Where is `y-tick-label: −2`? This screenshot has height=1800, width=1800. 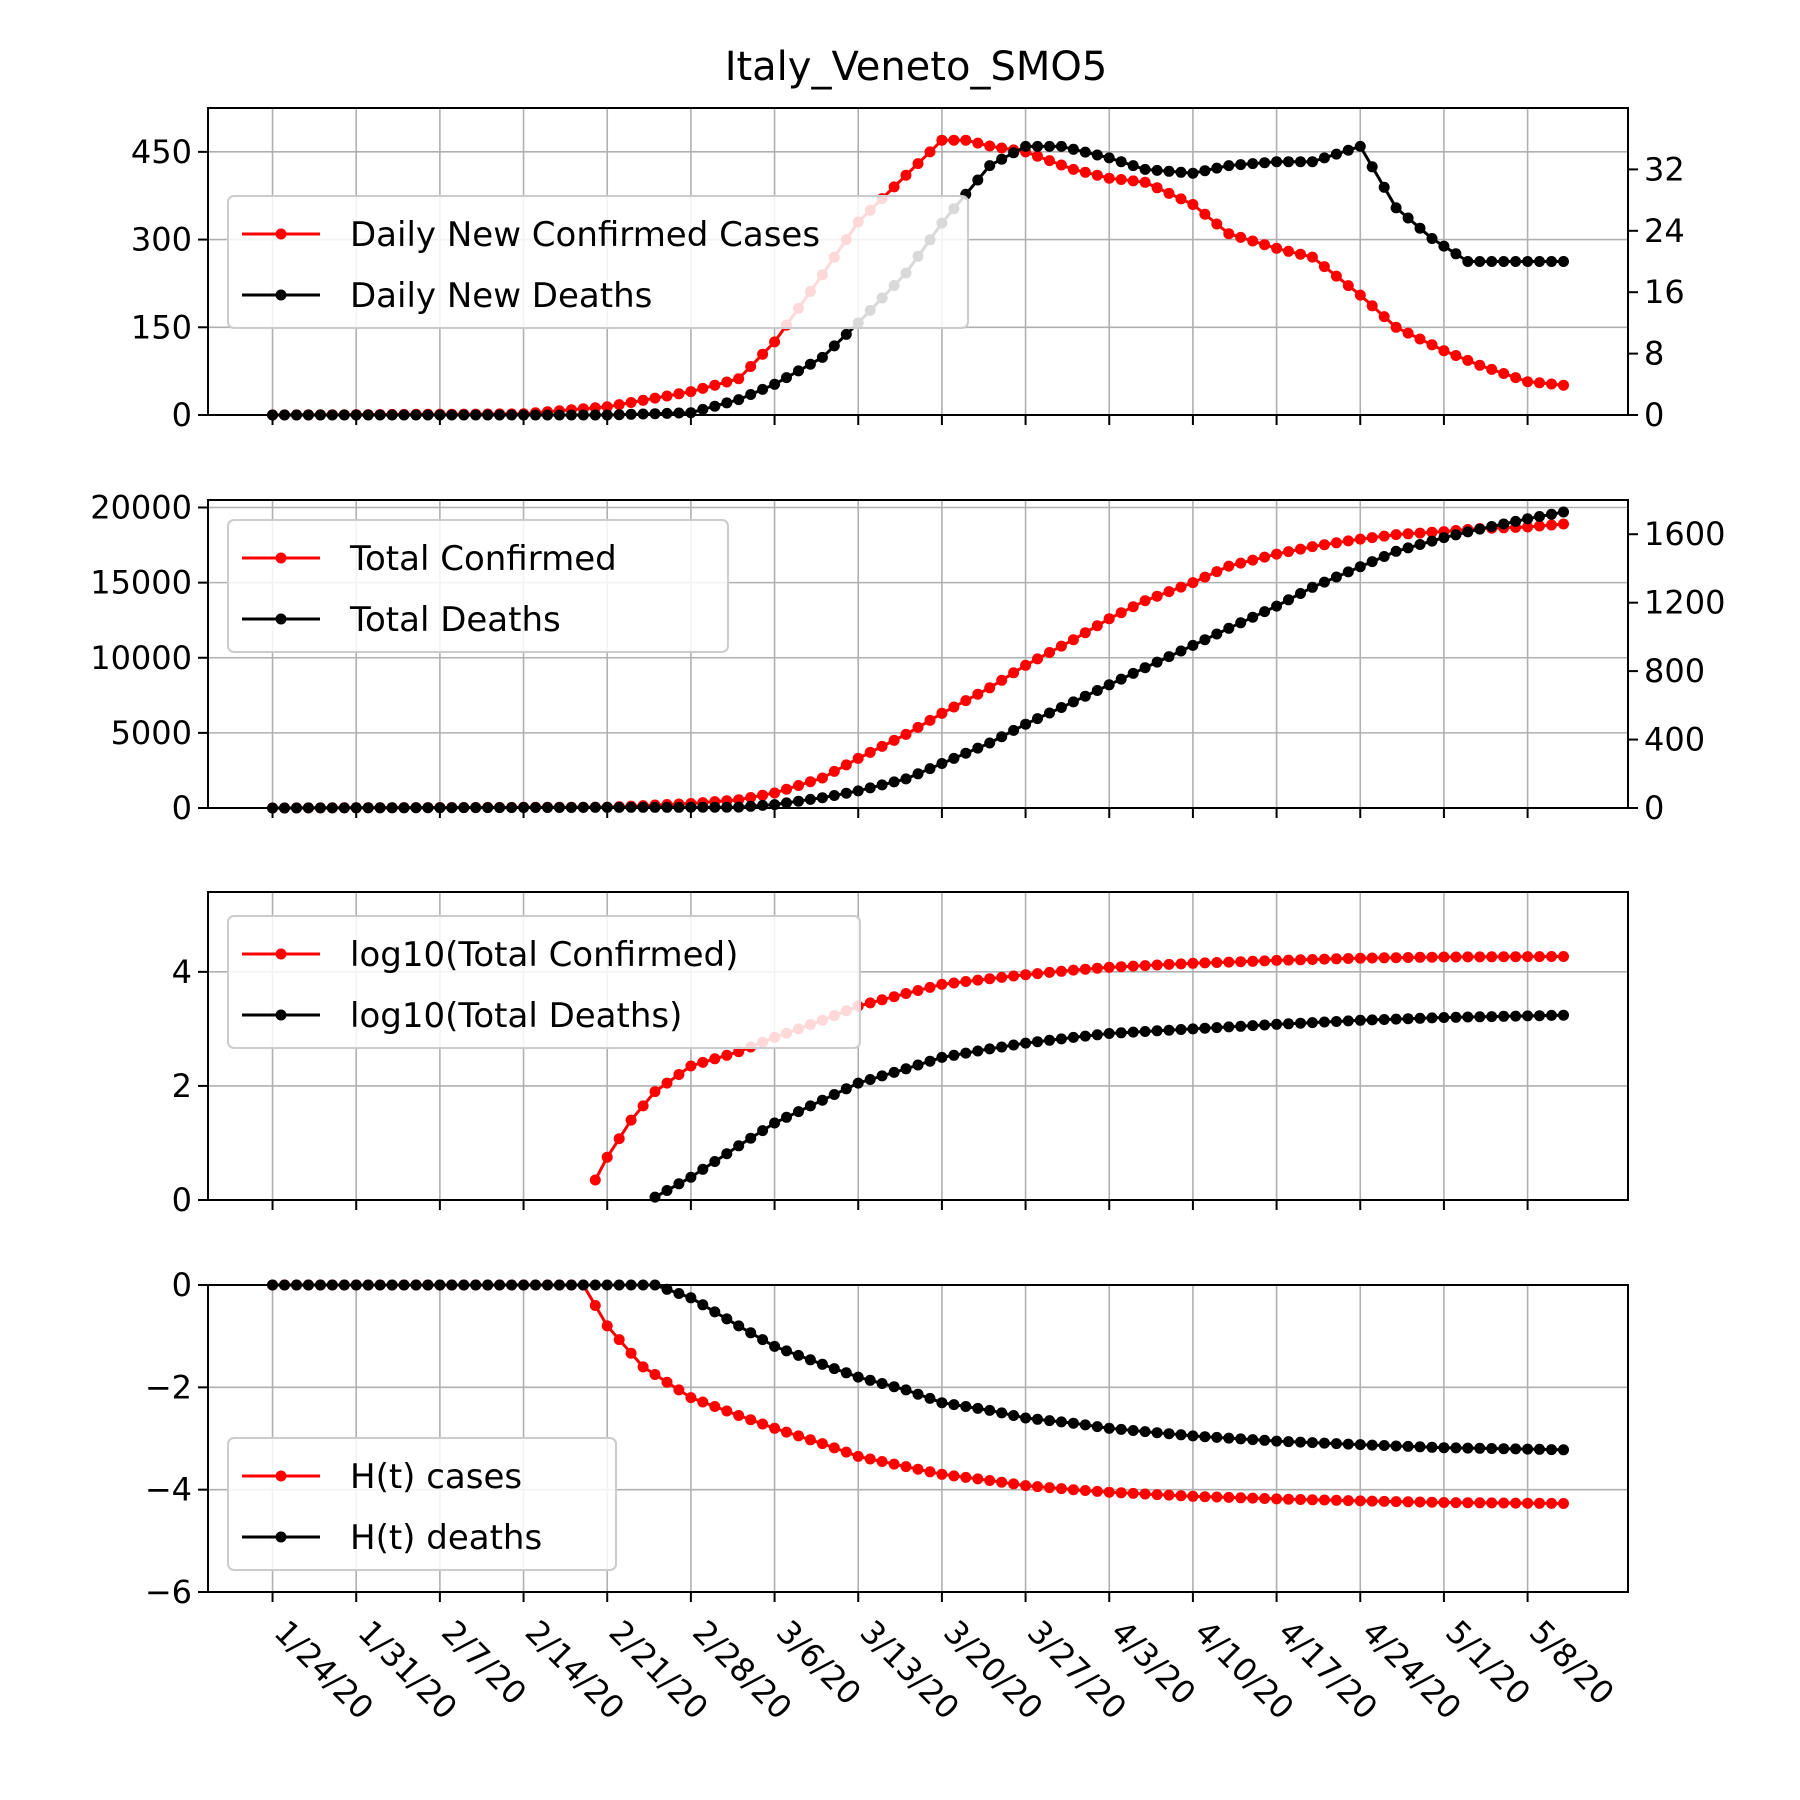 y-tick-label: −2 is located at coordinates (168, 1387).